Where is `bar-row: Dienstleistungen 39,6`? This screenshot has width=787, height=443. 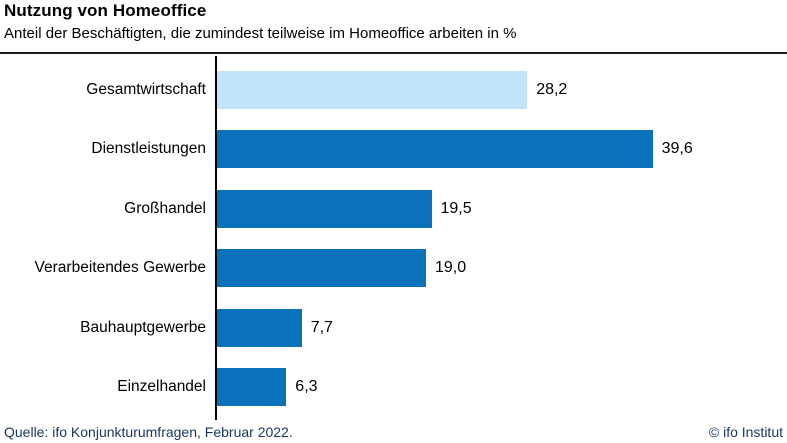
bar-row: Dienstleistungen 39,6 is located at coordinates (393, 150).